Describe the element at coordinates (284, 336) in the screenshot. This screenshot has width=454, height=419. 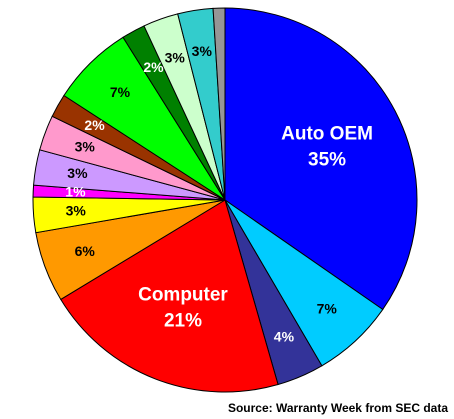
I see `value-label: 4%` at that location.